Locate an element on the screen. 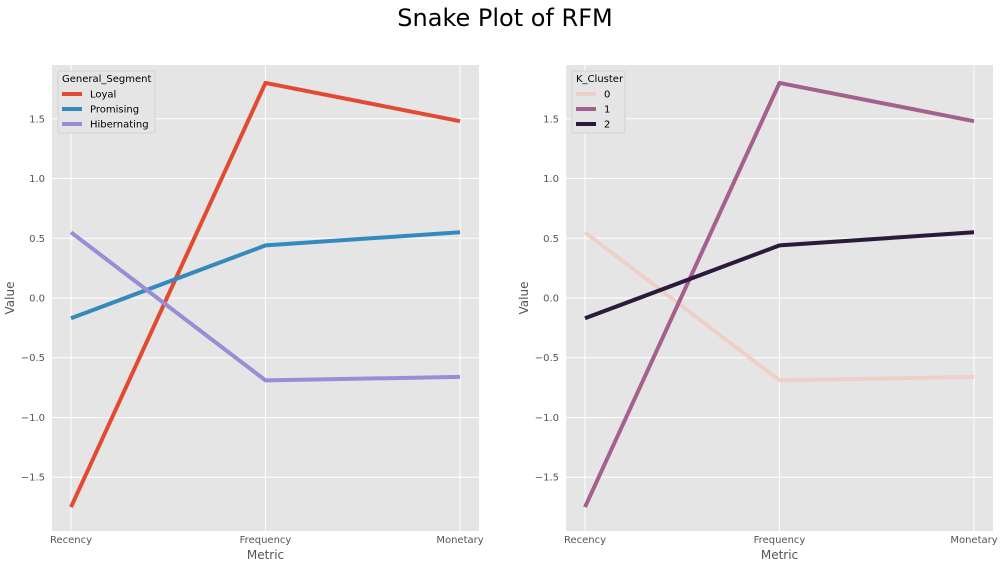 Image resolution: width=1003 pixels, height=569 pixels. legend-title: General_Segment is located at coordinates (106, 79).